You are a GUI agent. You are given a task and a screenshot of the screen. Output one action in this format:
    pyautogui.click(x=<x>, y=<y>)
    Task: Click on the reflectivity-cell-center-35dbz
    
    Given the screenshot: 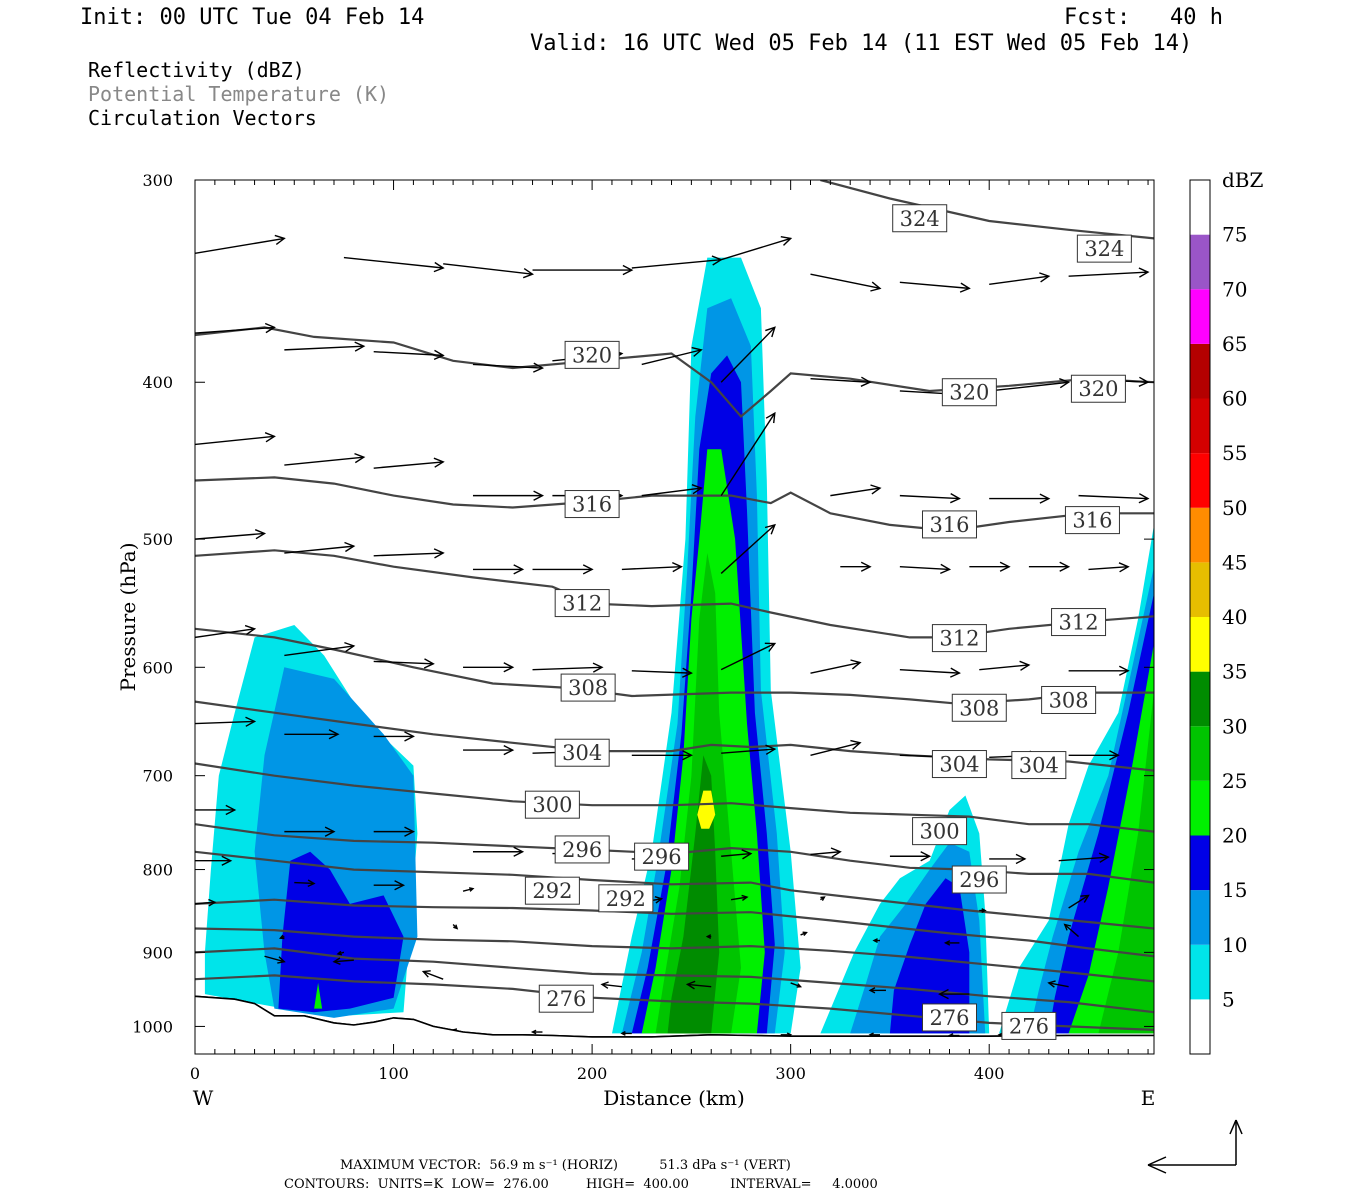 What is the action you would take?
    pyautogui.click(x=706, y=809)
    